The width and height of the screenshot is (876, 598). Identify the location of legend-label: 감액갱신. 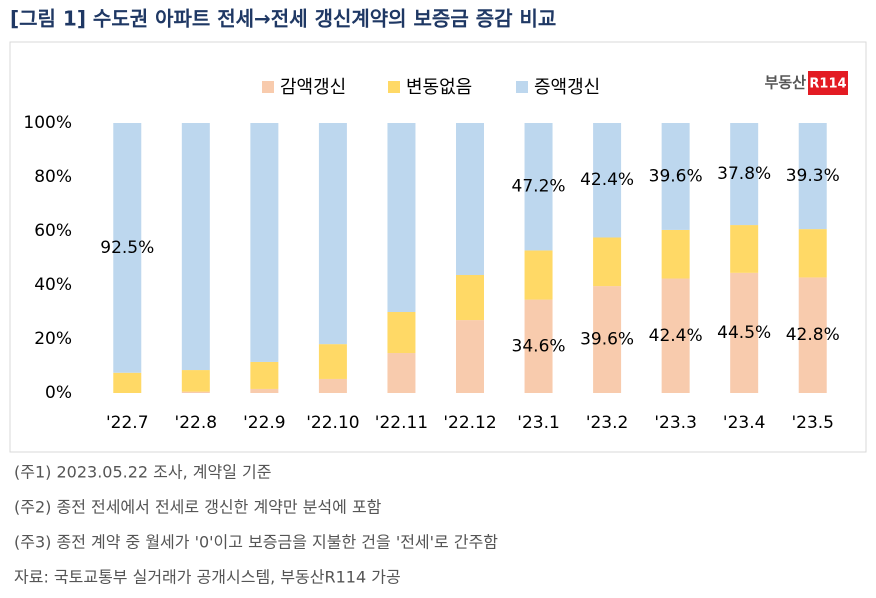
(313, 87).